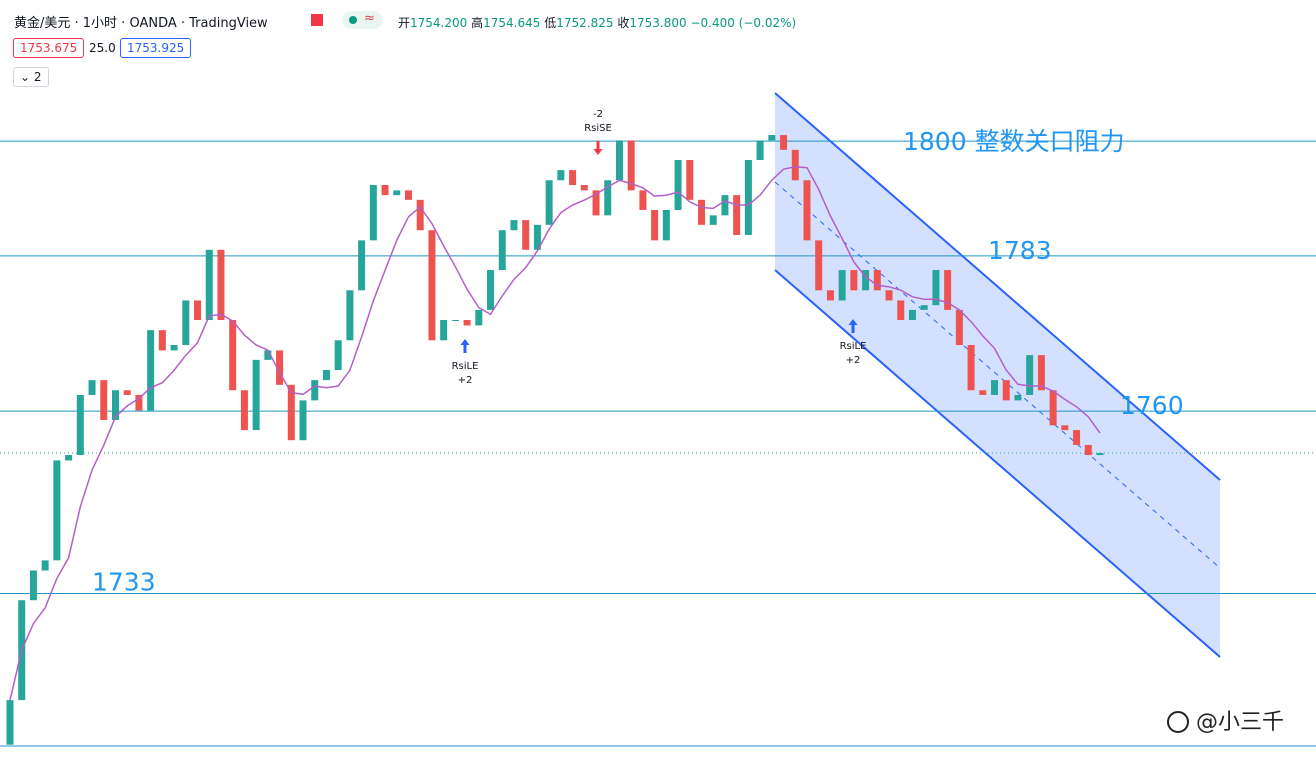 This screenshot has height=769, width=1316. I want to click on spread: 25.0, so click(102, 48).